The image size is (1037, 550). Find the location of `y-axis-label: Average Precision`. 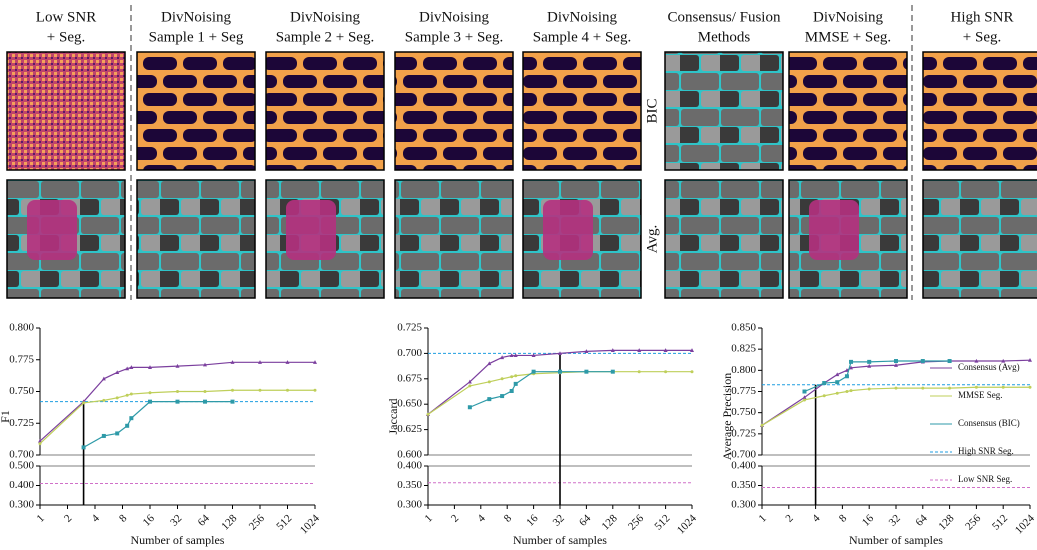

y-axis-label: Average Precision is located at coordinates (727, 416).